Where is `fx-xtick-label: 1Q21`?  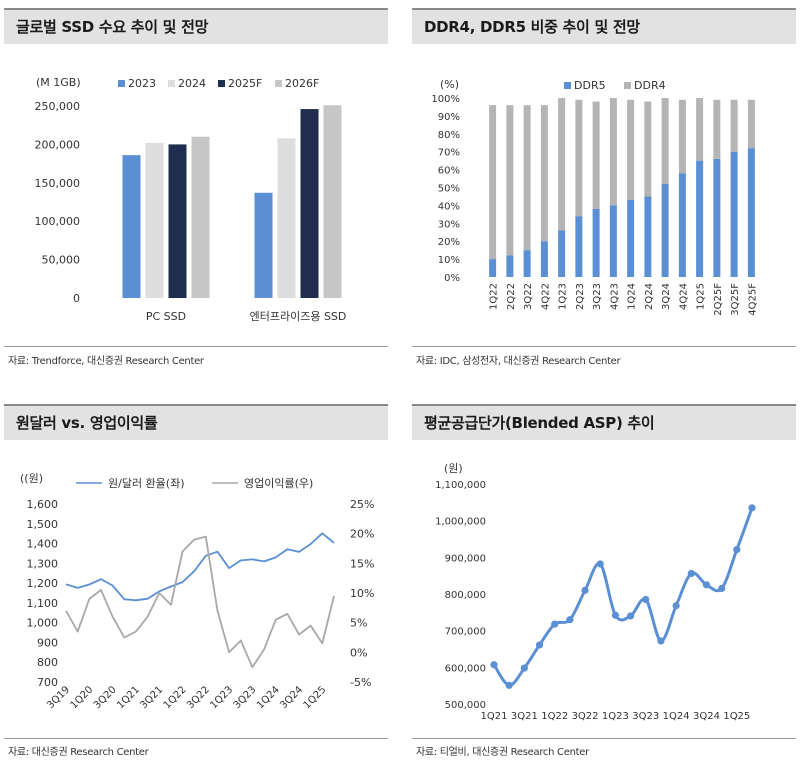 fx-xtick-label: 1Q21 is located at coordinates (128, 697).